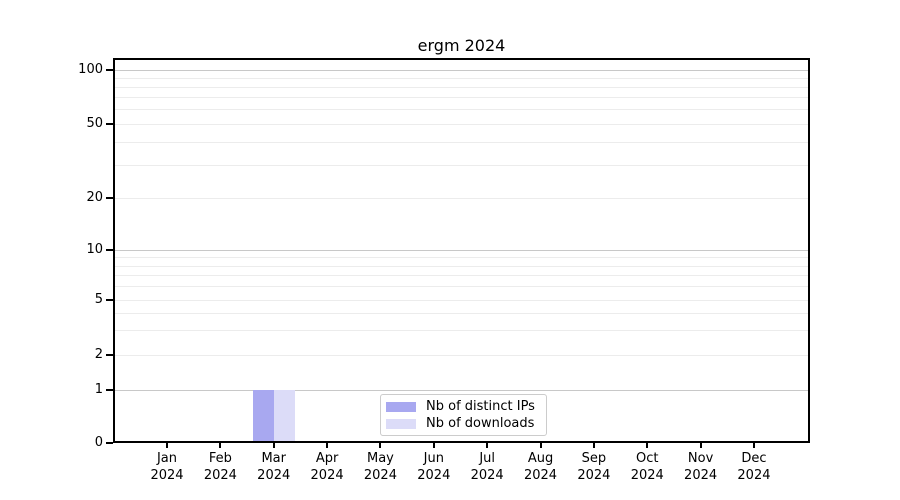  I want to click on legend: Nb of distinct IPs Nb of downloads, so click(463, 415).